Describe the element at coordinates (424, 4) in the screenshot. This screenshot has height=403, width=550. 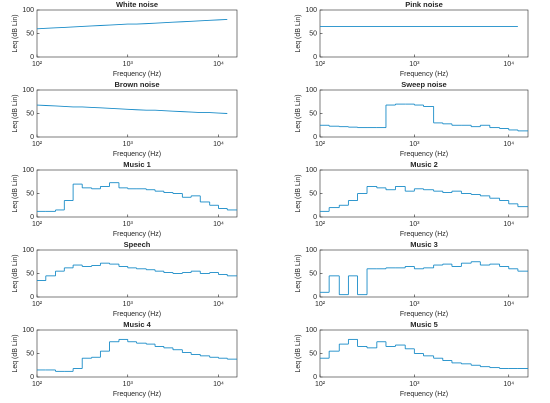
I see `chart-title: Pink noise` at that location.